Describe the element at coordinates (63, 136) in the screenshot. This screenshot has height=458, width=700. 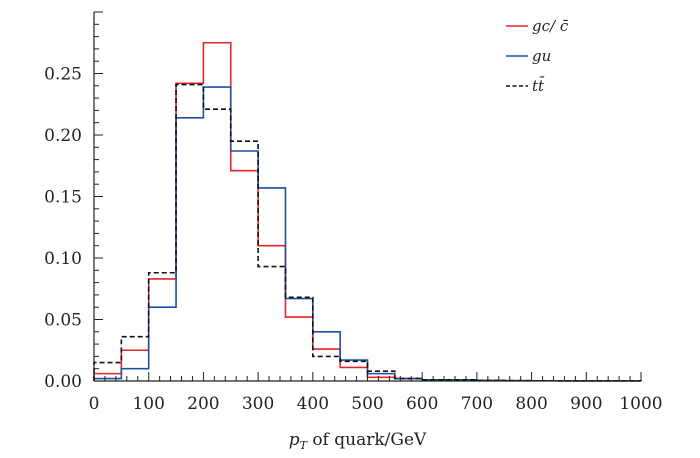
I see `y-tick-label: 0.20` at that location.